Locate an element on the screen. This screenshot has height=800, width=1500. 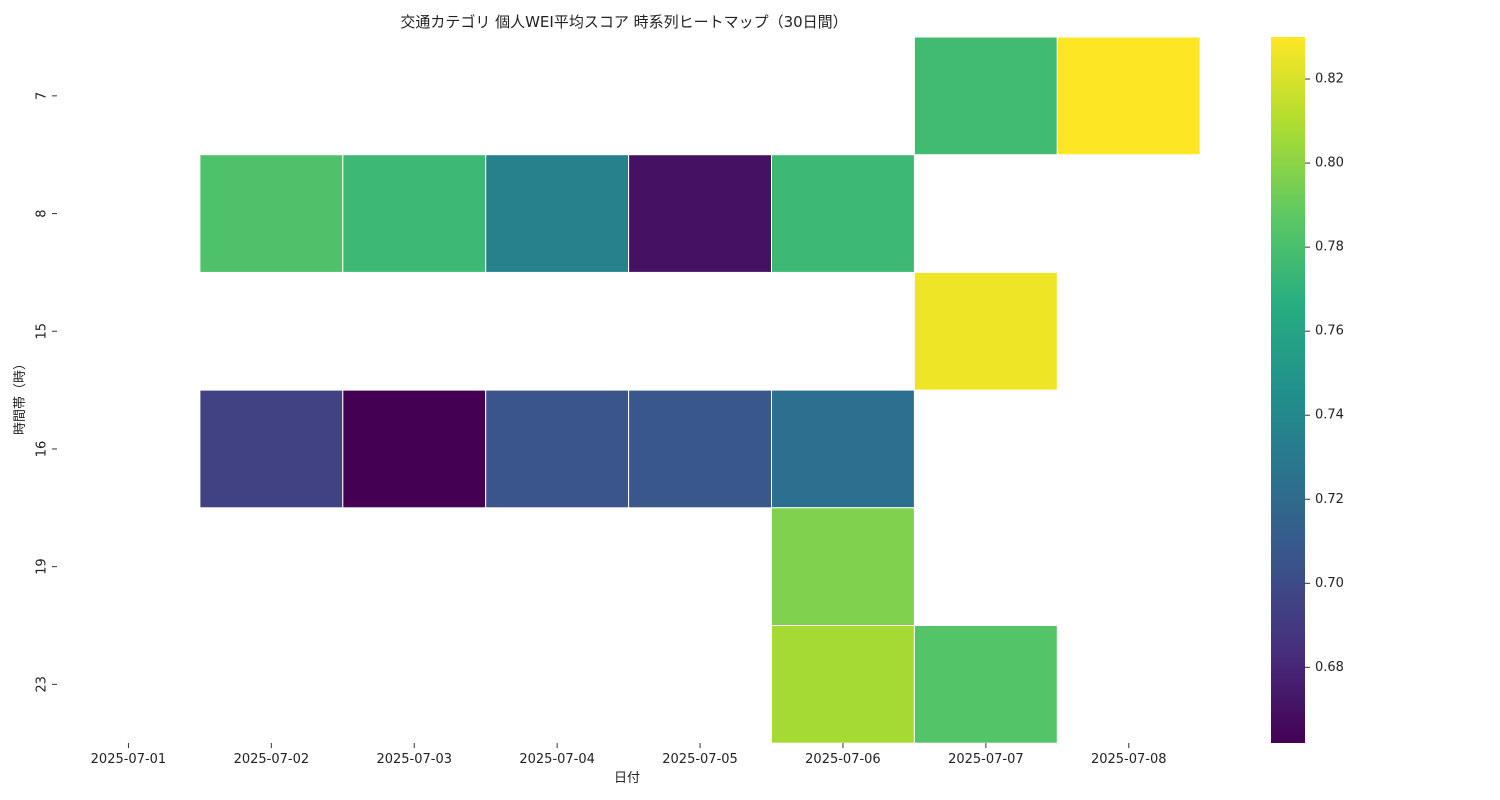
x-tick-label: 2025-07-08 is located at coordinates (1129, 759).